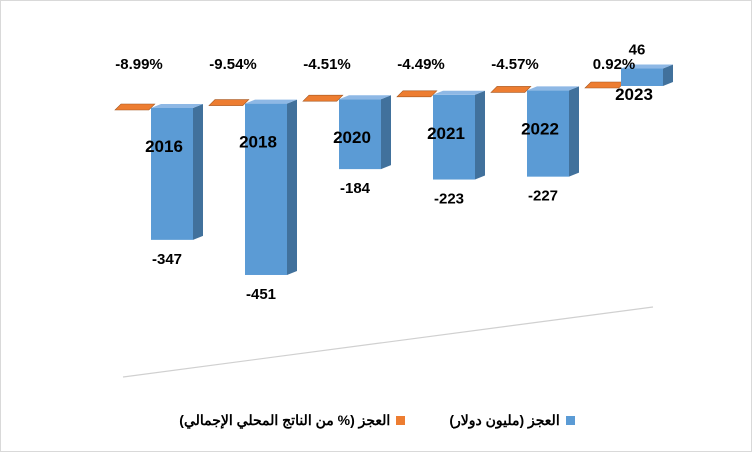 The width and height of the screenshot is (752, 452). What do you see at coordinates (388, 342) in the screenshot?
I see `floor-line` at bounding box center [388, 342].